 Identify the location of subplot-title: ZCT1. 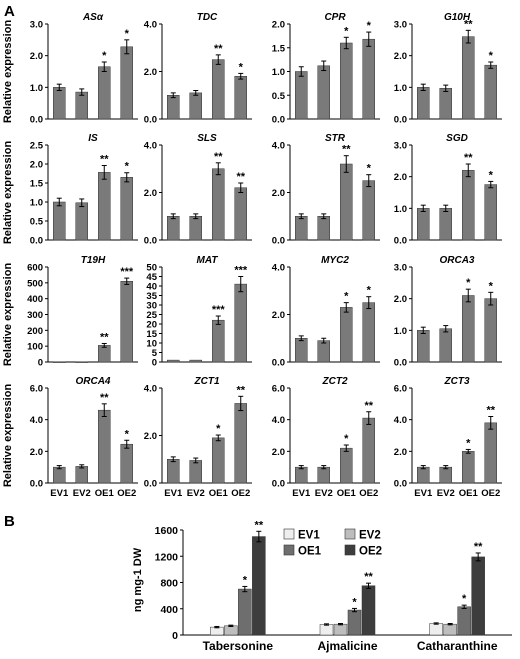
(207, 381).